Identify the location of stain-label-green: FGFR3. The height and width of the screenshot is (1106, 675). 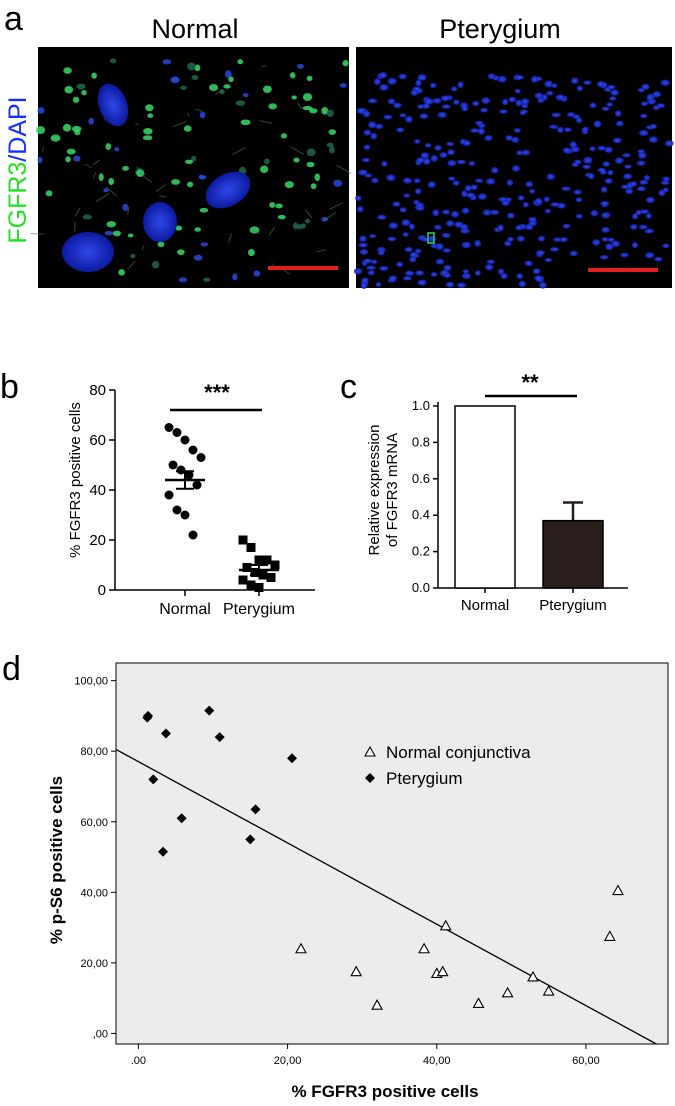
(18, 203).